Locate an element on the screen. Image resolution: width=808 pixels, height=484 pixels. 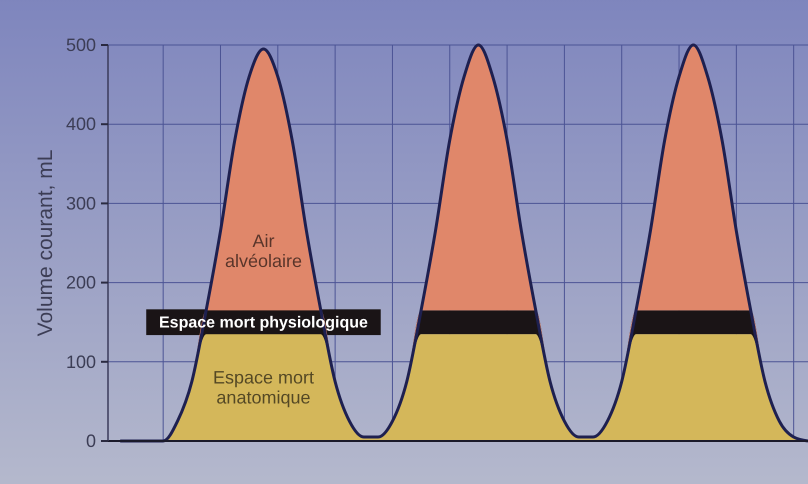
y-axis-title: Volume courant, mL is located at coordinates (45, 243).